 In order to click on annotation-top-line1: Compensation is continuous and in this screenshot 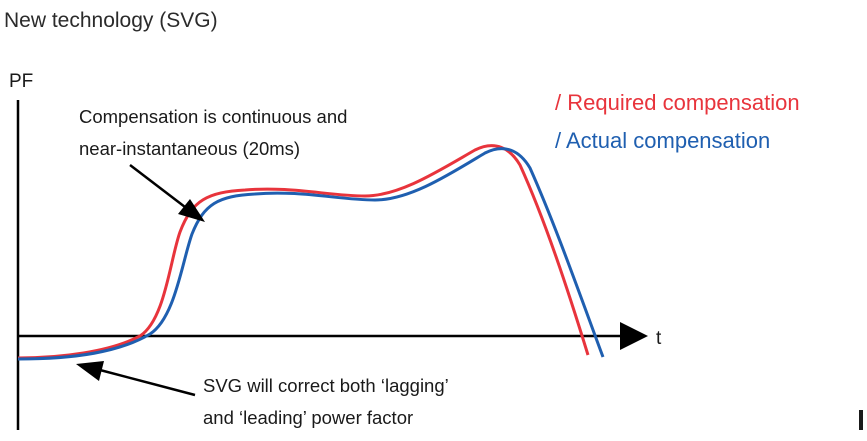, I will do `click(213, 116)`.